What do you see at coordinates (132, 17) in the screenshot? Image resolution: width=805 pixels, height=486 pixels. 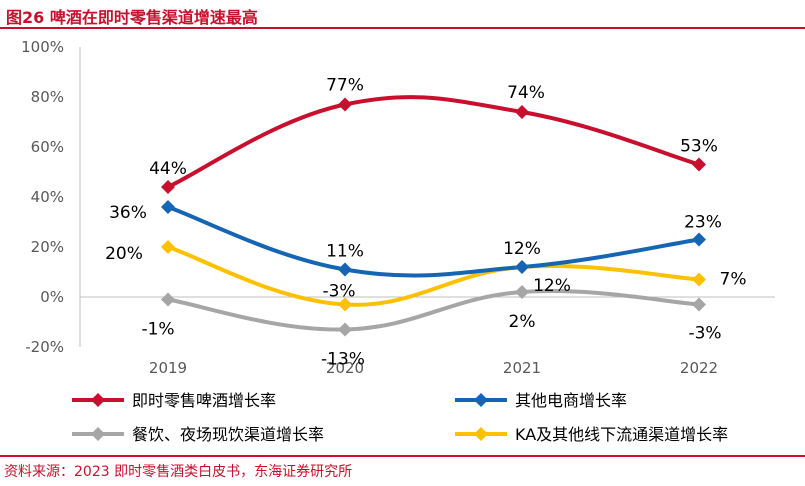 I see `figure-title: 图26 啤酒在即时零售渠道增速最高` at bounding box center [132, 17].